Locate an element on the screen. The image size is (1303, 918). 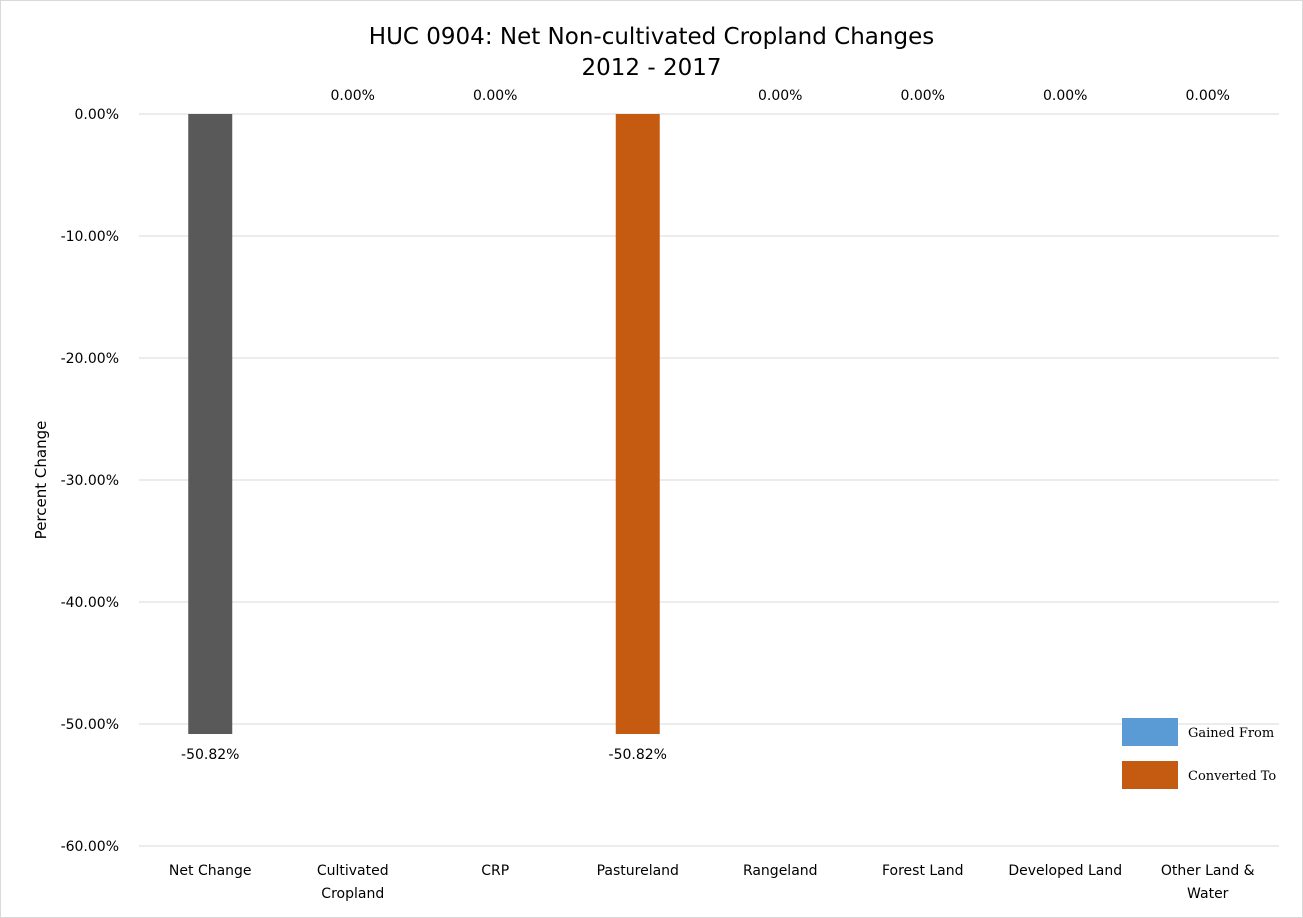
y-tick-label: -30.00% is located at coordinates (90, 481).